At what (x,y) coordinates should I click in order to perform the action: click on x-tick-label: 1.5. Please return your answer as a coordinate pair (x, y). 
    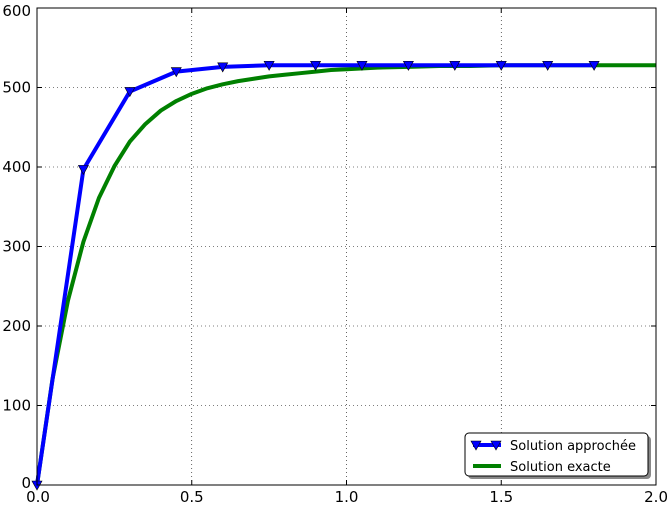
    Looking at the image, I should click on (501, 496).